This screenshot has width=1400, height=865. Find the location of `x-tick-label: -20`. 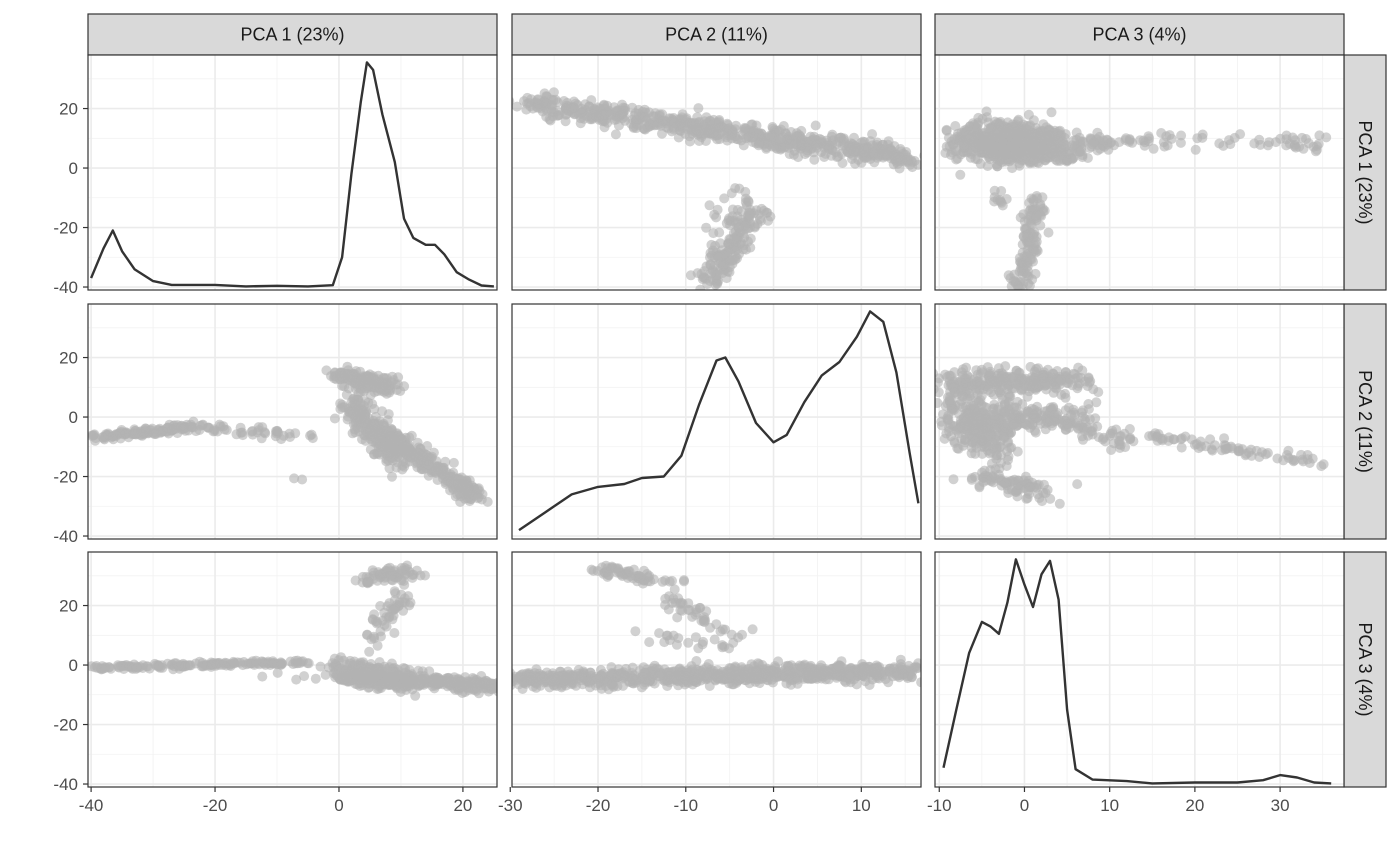

x-tick-label: -20 is located at coordinates (215, 805).